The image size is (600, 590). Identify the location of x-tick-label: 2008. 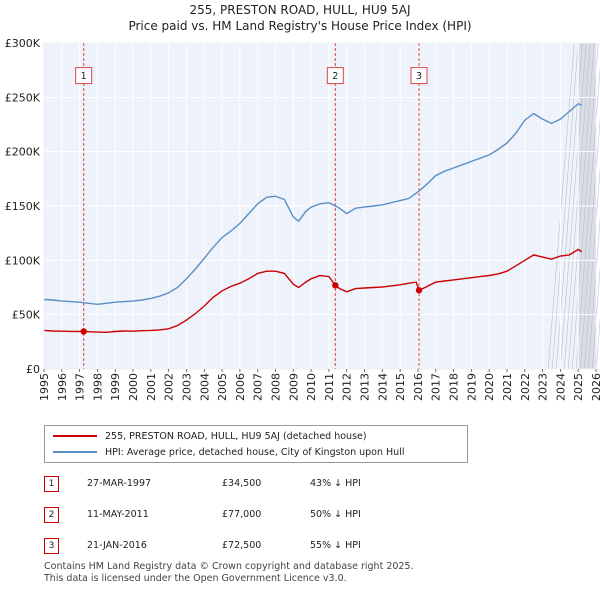
(275, 387).